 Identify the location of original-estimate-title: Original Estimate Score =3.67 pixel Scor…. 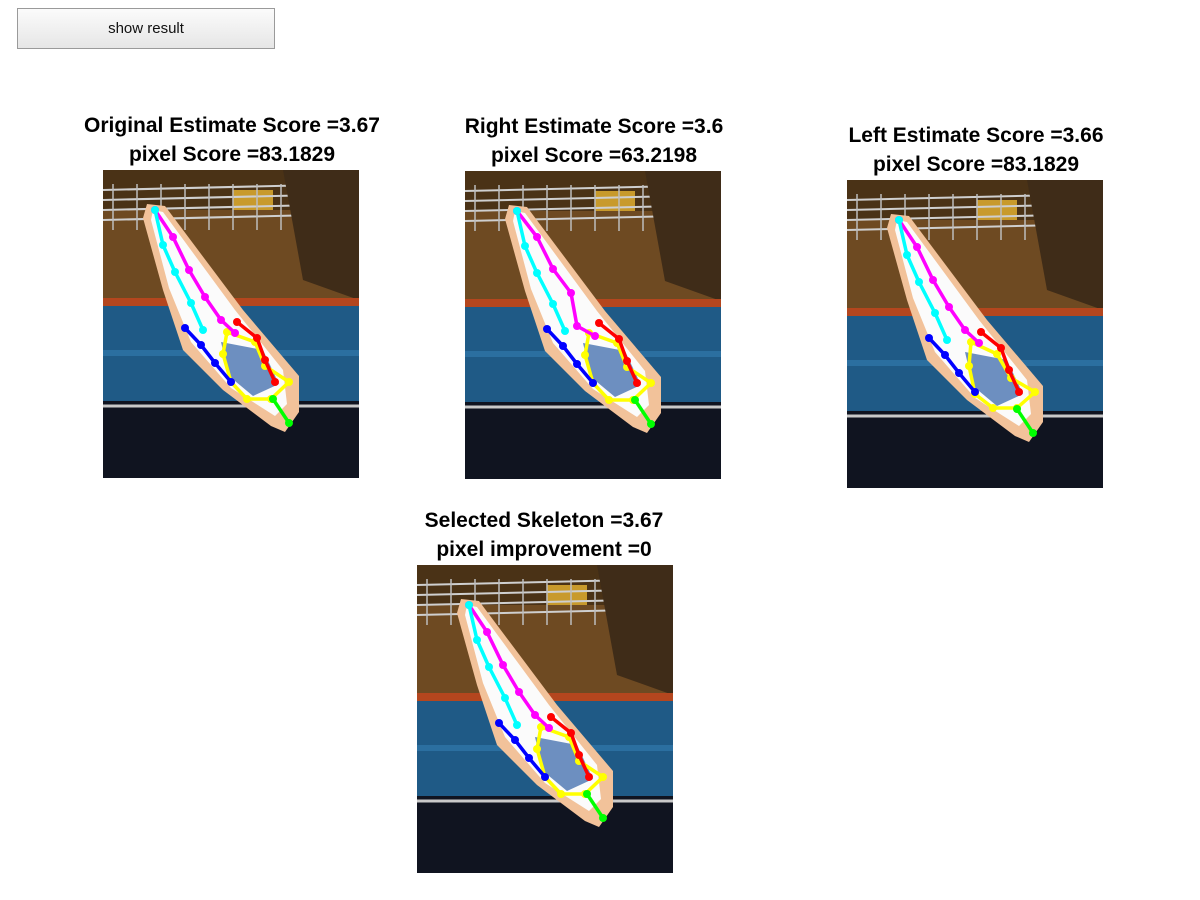
(232, 140).